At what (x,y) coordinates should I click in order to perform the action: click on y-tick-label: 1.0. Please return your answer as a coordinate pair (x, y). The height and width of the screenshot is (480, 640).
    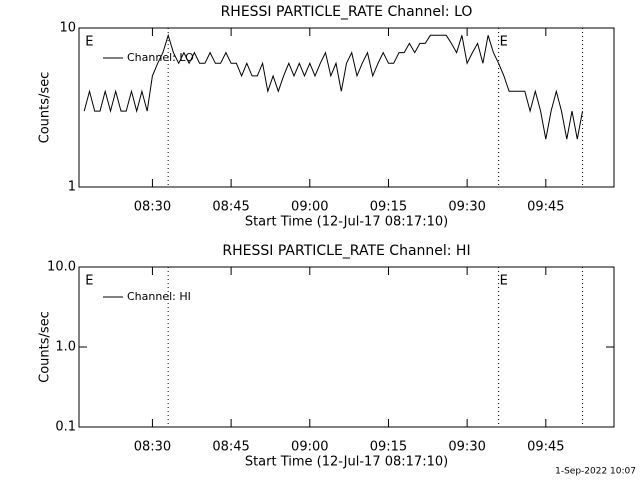
    Looking at the image, I should click on (65, 347).